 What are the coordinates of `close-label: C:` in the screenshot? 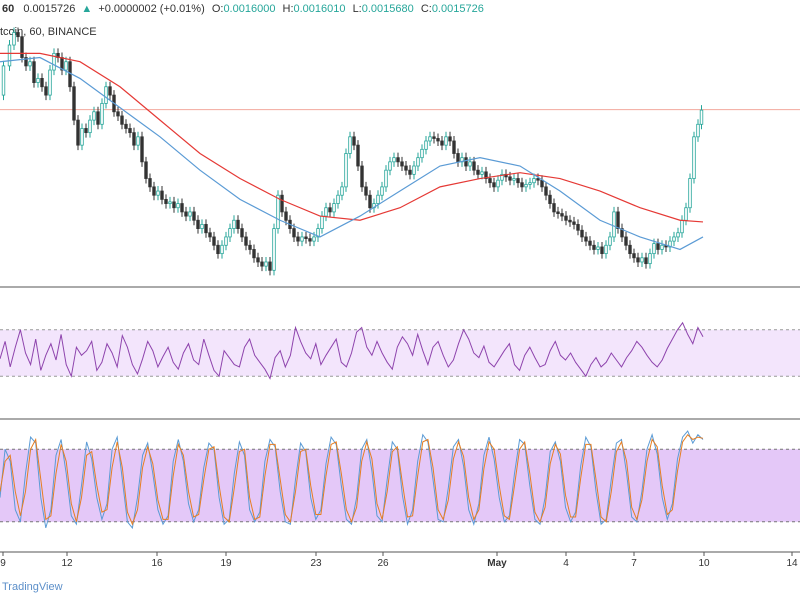 It's located at (426, 9).